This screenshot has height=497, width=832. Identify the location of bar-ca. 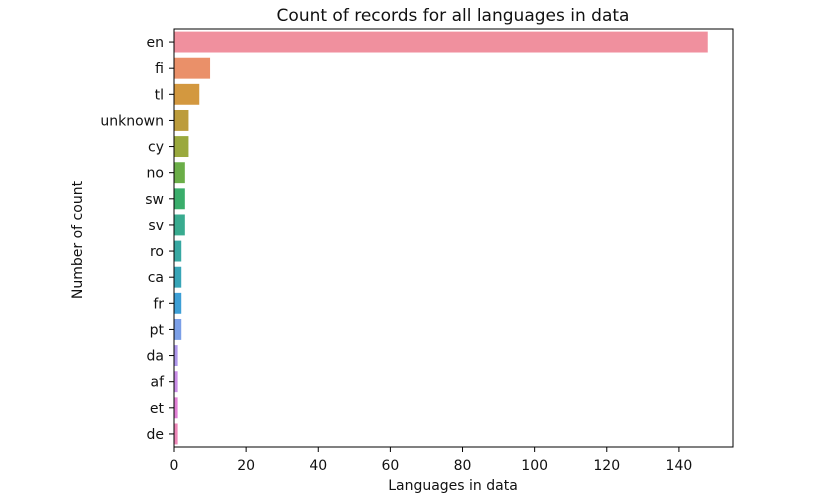
(178, 277).